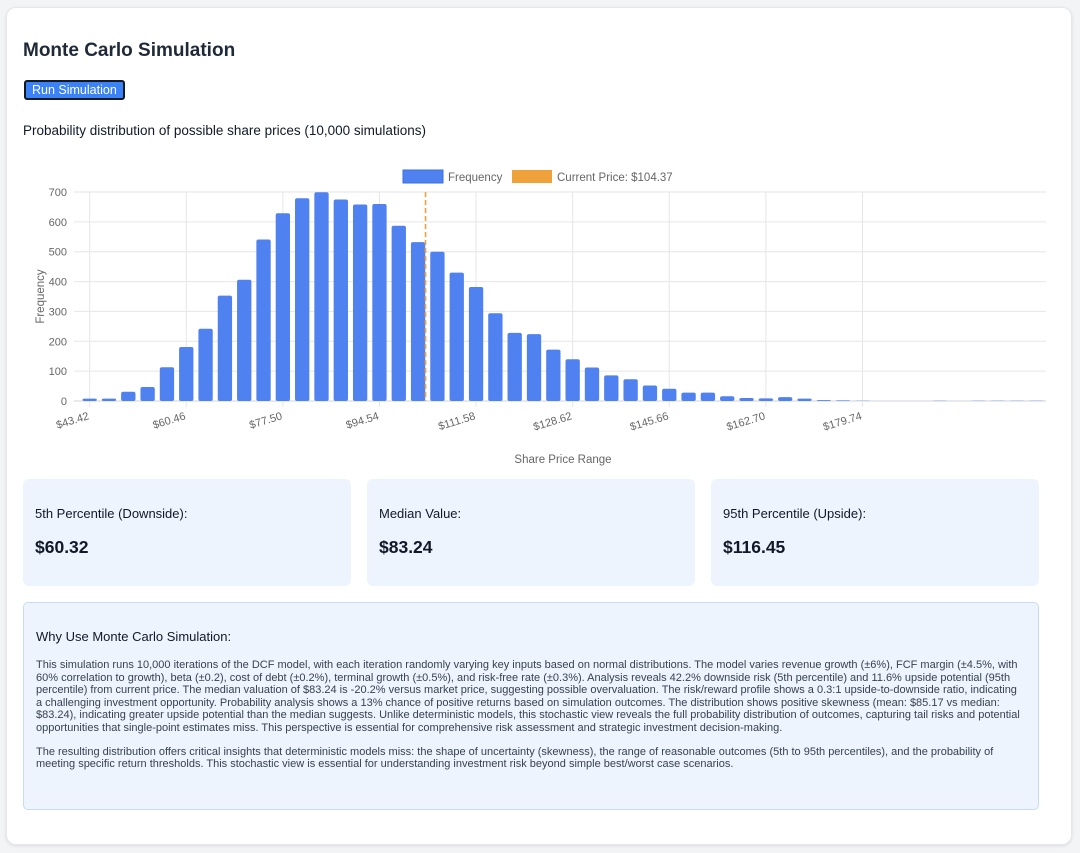 This screenshot has width=1080, height=853. I want to click on stat-value: $60.32, so click(62, 547).